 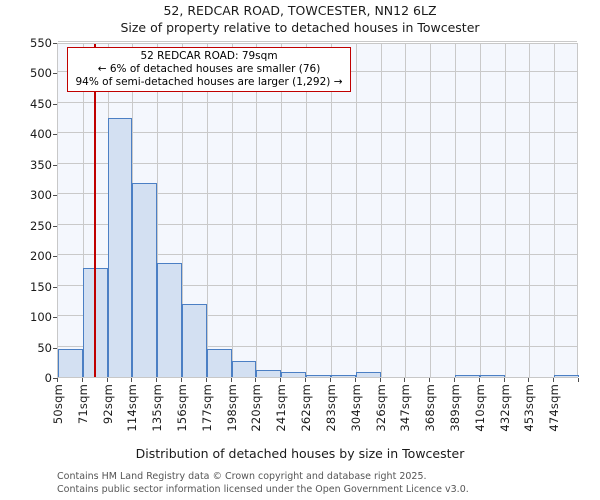 What do you see at coordinates (26, 210) in the screenshot?
I see `y-axis-ticks: 0 50 100 150 200 250 300 350 400 450 500 550` at bounding box center [26, 210].